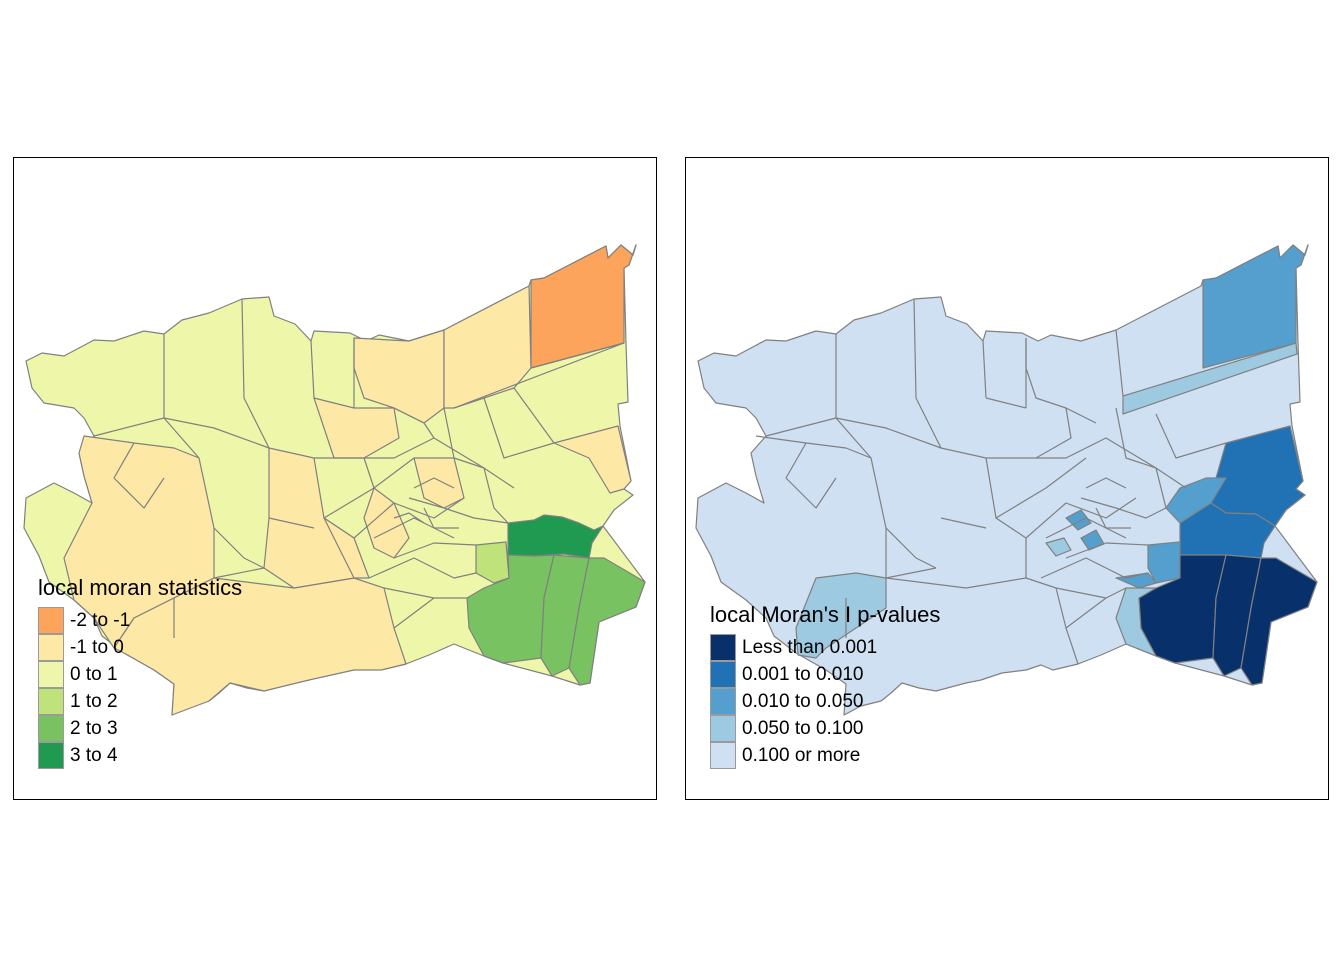 This screenshot has width=1344, height=960. Describe the element at coordinates (803, 701) in the screenshot. I see `legend-label: 0.010 to 0.050` at that location.